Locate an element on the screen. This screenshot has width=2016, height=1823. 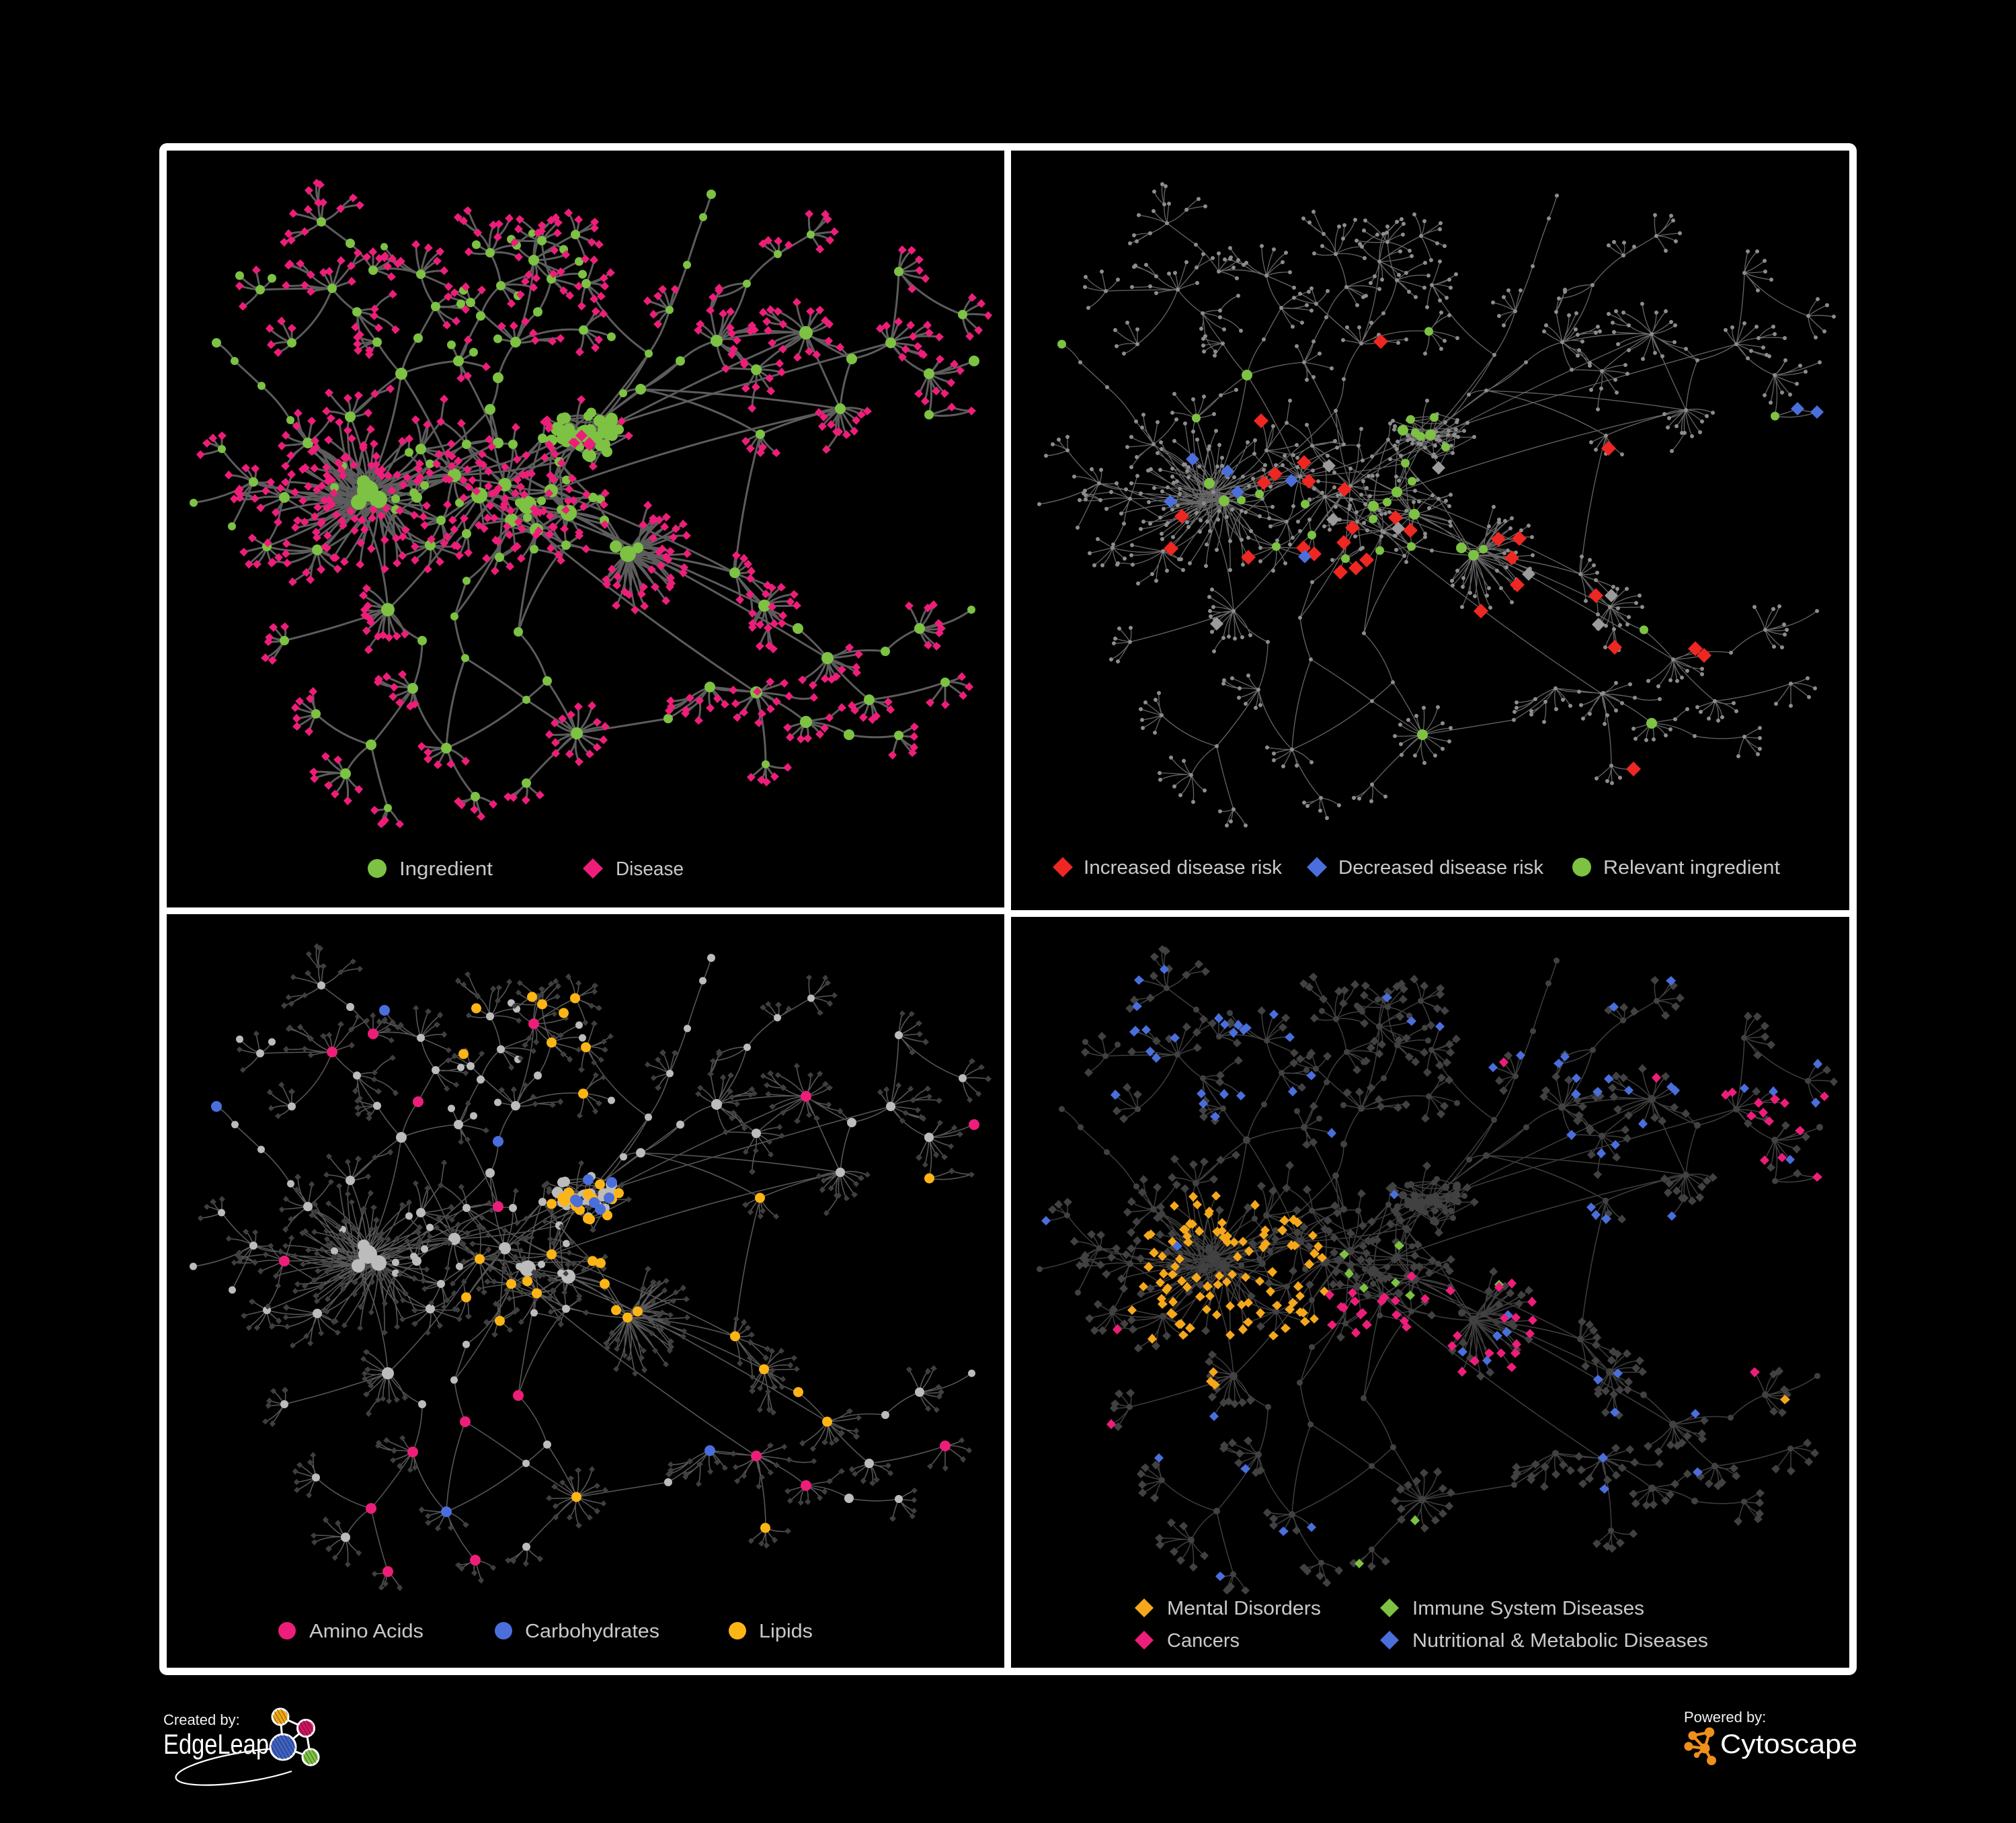
svg-text: Relevant ingredient is located at coordinates (1691, 868).